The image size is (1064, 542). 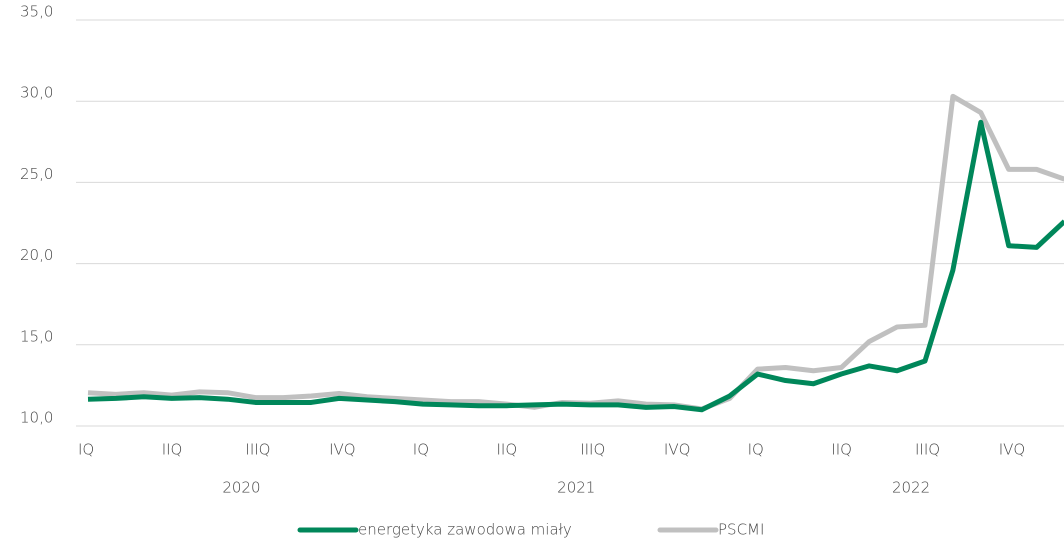 I want to click on year-label: 2021, so click(x=576, y=488).